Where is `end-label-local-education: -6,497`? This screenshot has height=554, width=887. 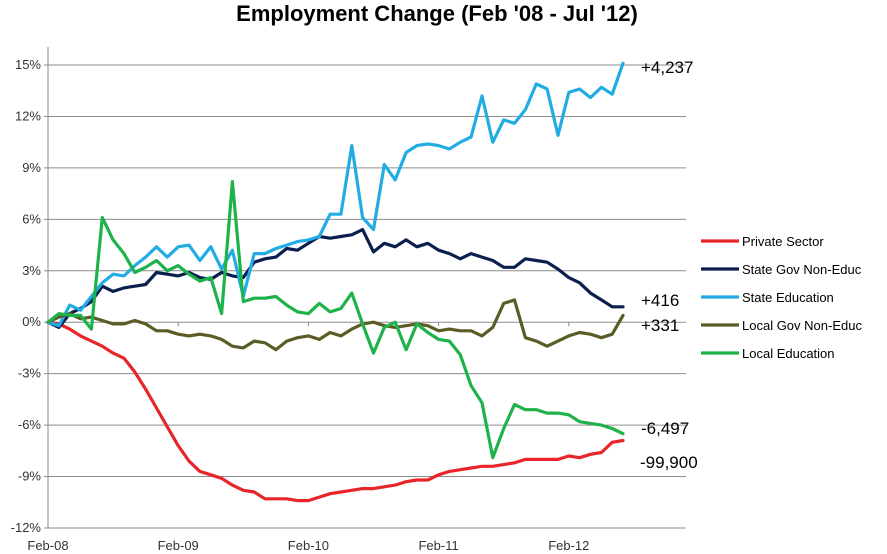 end-label-local-education: -6,497 is located at coordinates (665, 428).